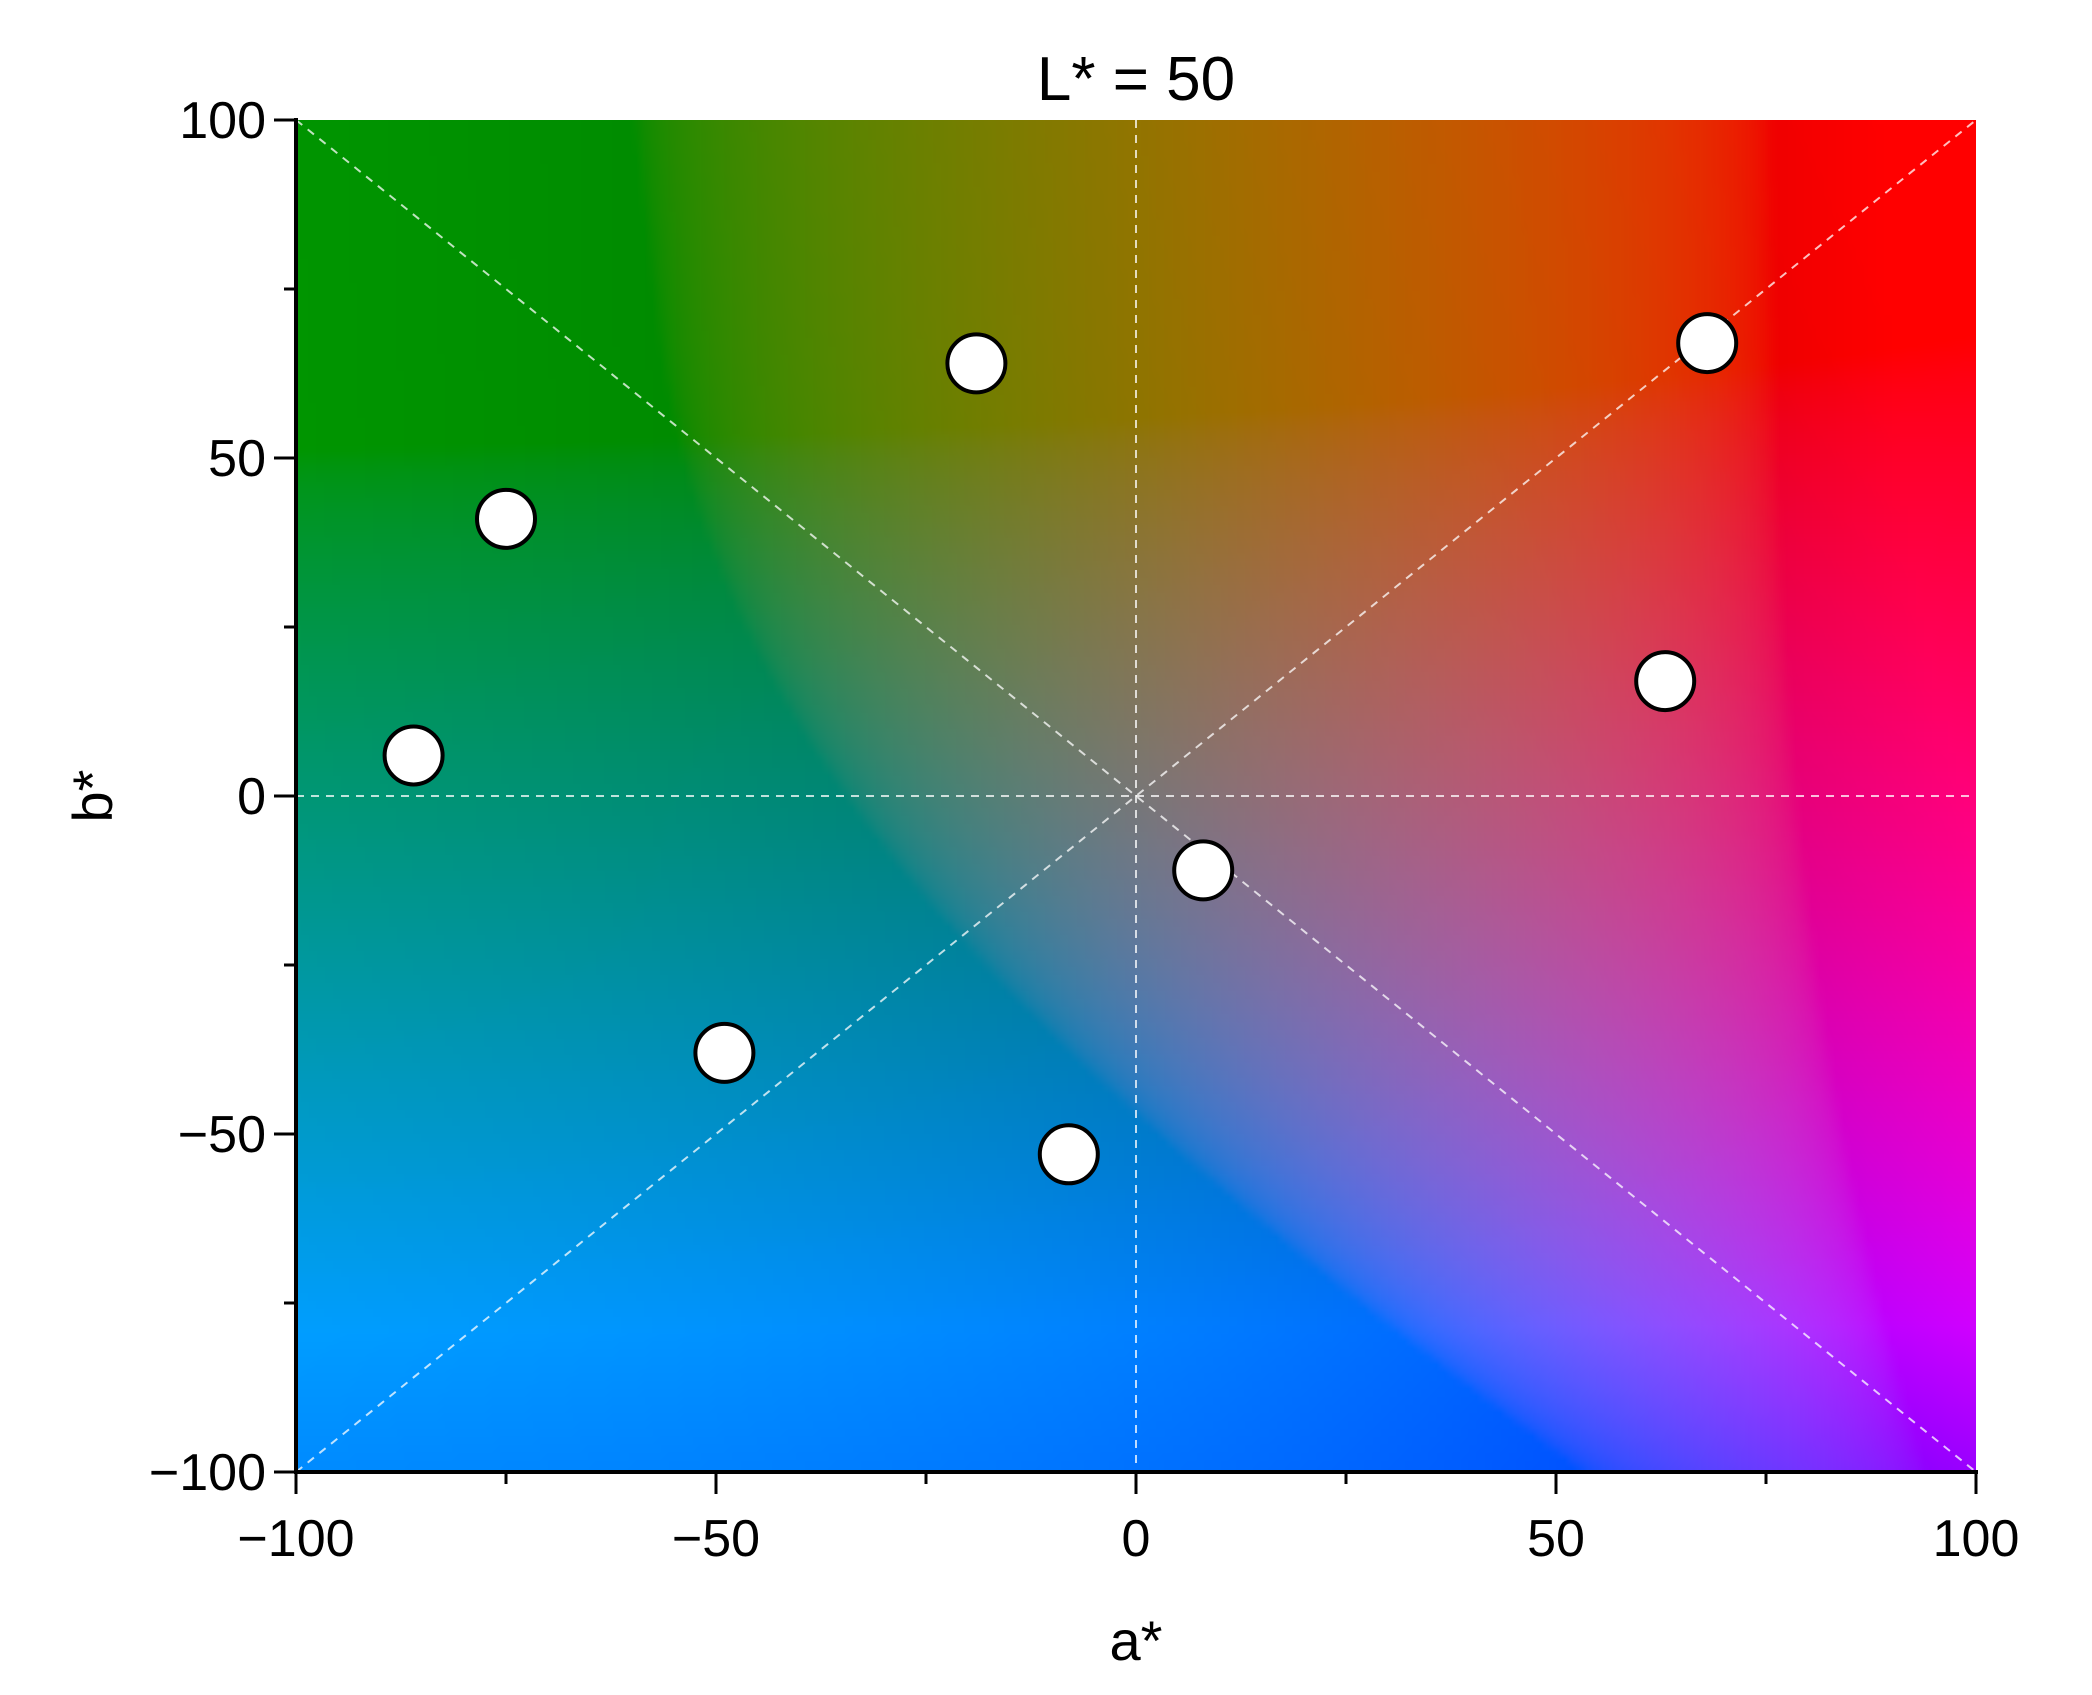  I want to click on x-axis-title: a*, so click(1136, 1640).